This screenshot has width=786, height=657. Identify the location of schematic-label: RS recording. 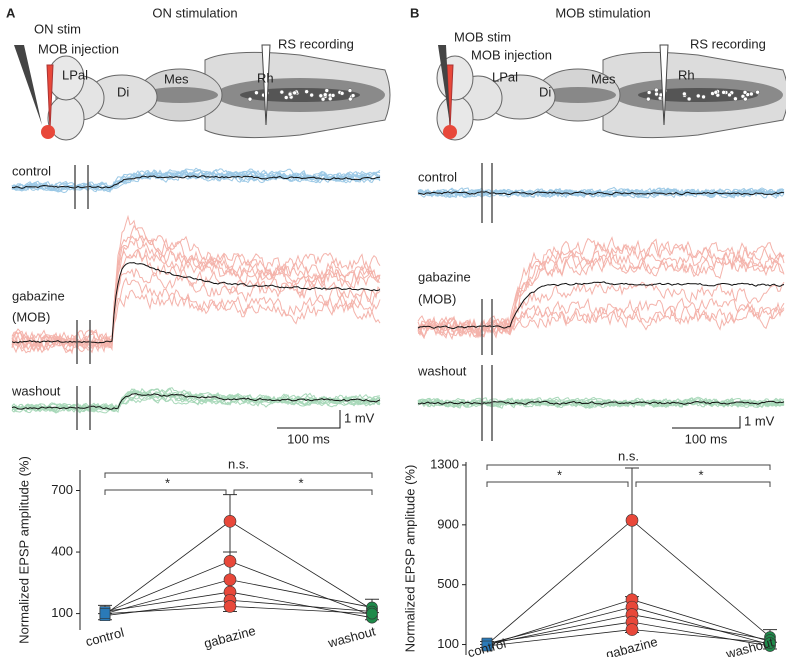
(316, 43).